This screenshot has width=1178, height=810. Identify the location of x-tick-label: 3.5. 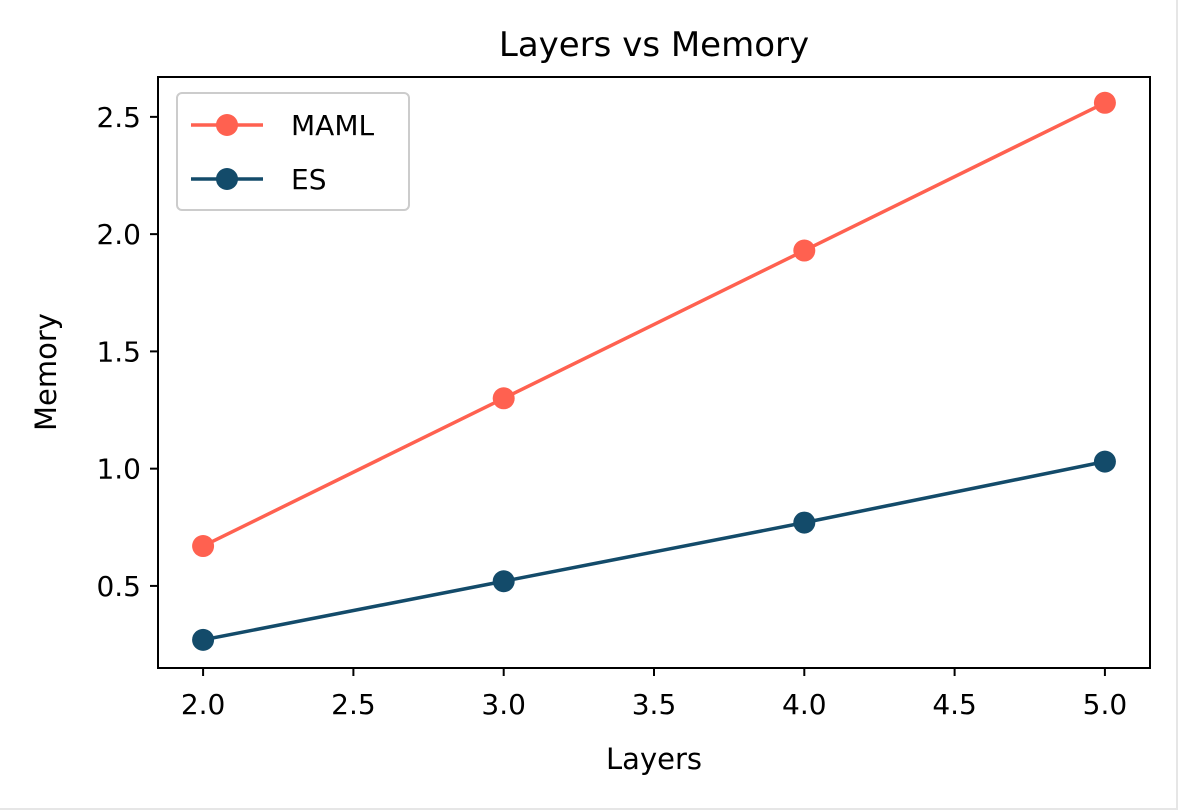
(654, 704).